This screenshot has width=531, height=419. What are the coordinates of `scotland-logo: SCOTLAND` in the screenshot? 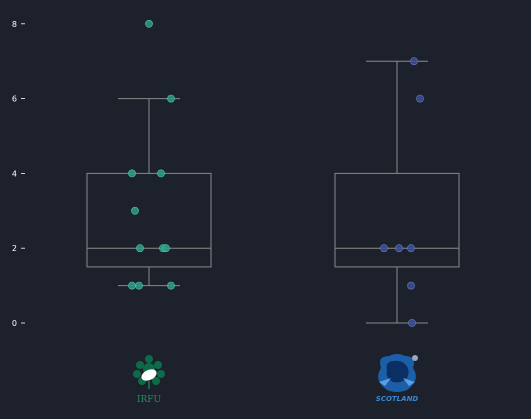 It's located at (397, 378).